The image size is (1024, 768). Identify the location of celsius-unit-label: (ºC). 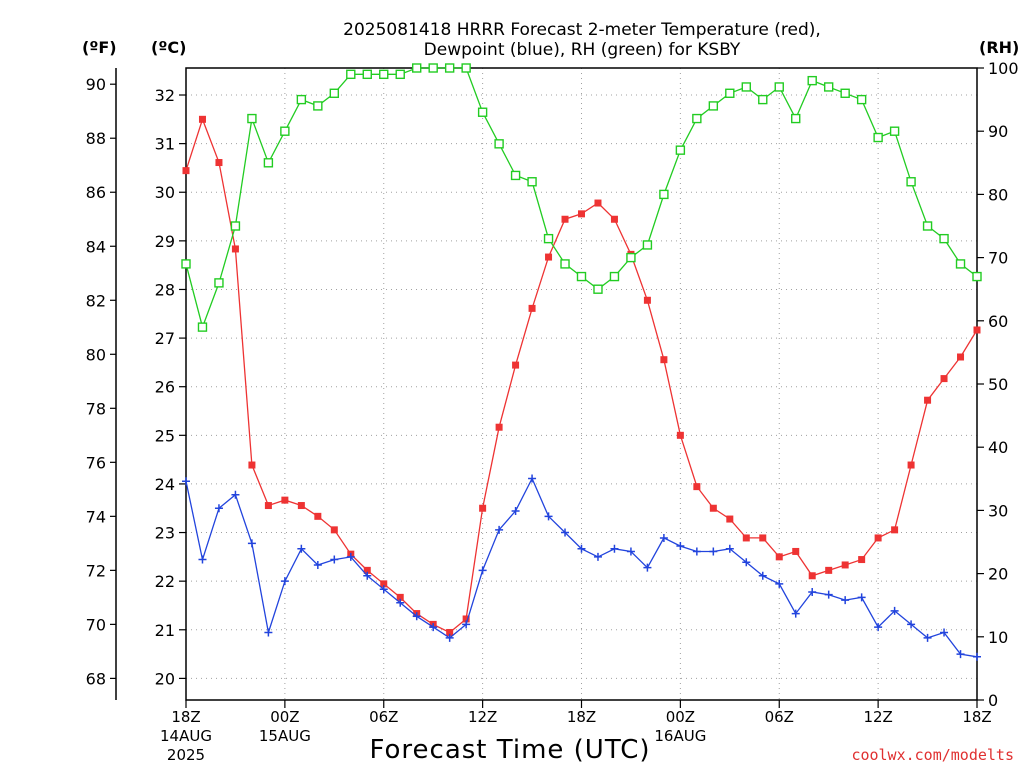
(168, 47).